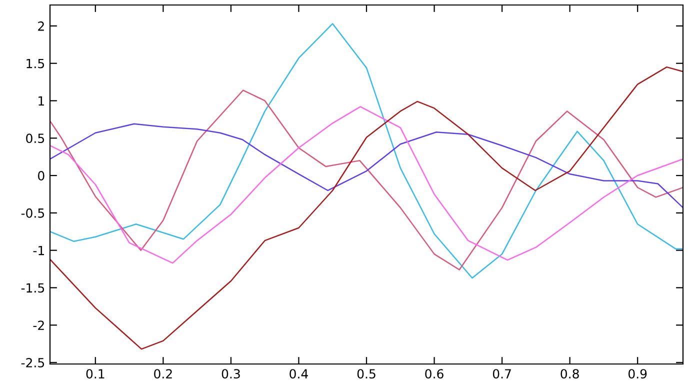  Describe the element at coordinates (32, 213) in the screenshot. I see `y-tick-label: -0.5` at that location.